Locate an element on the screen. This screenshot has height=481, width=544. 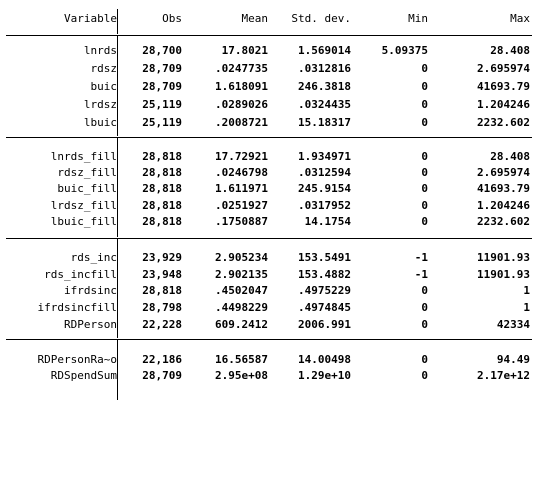
header-separator is located at coordinates (269, 35).